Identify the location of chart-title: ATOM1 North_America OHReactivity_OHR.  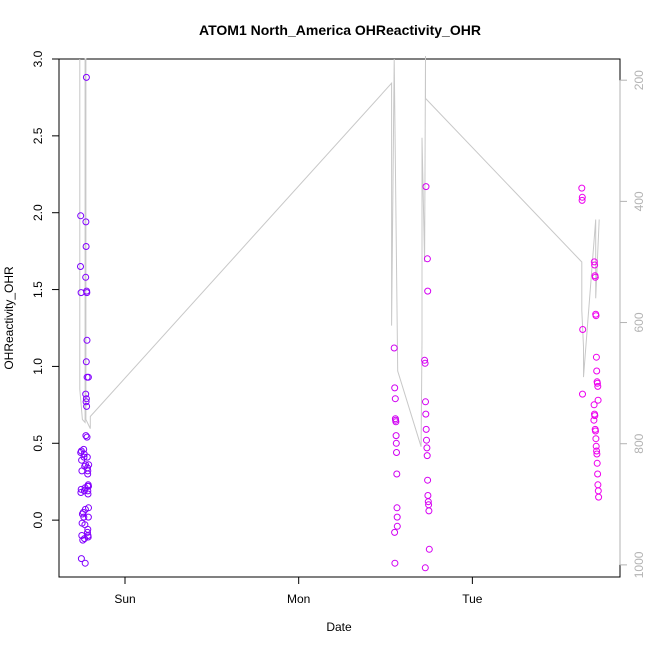
(340, 30).